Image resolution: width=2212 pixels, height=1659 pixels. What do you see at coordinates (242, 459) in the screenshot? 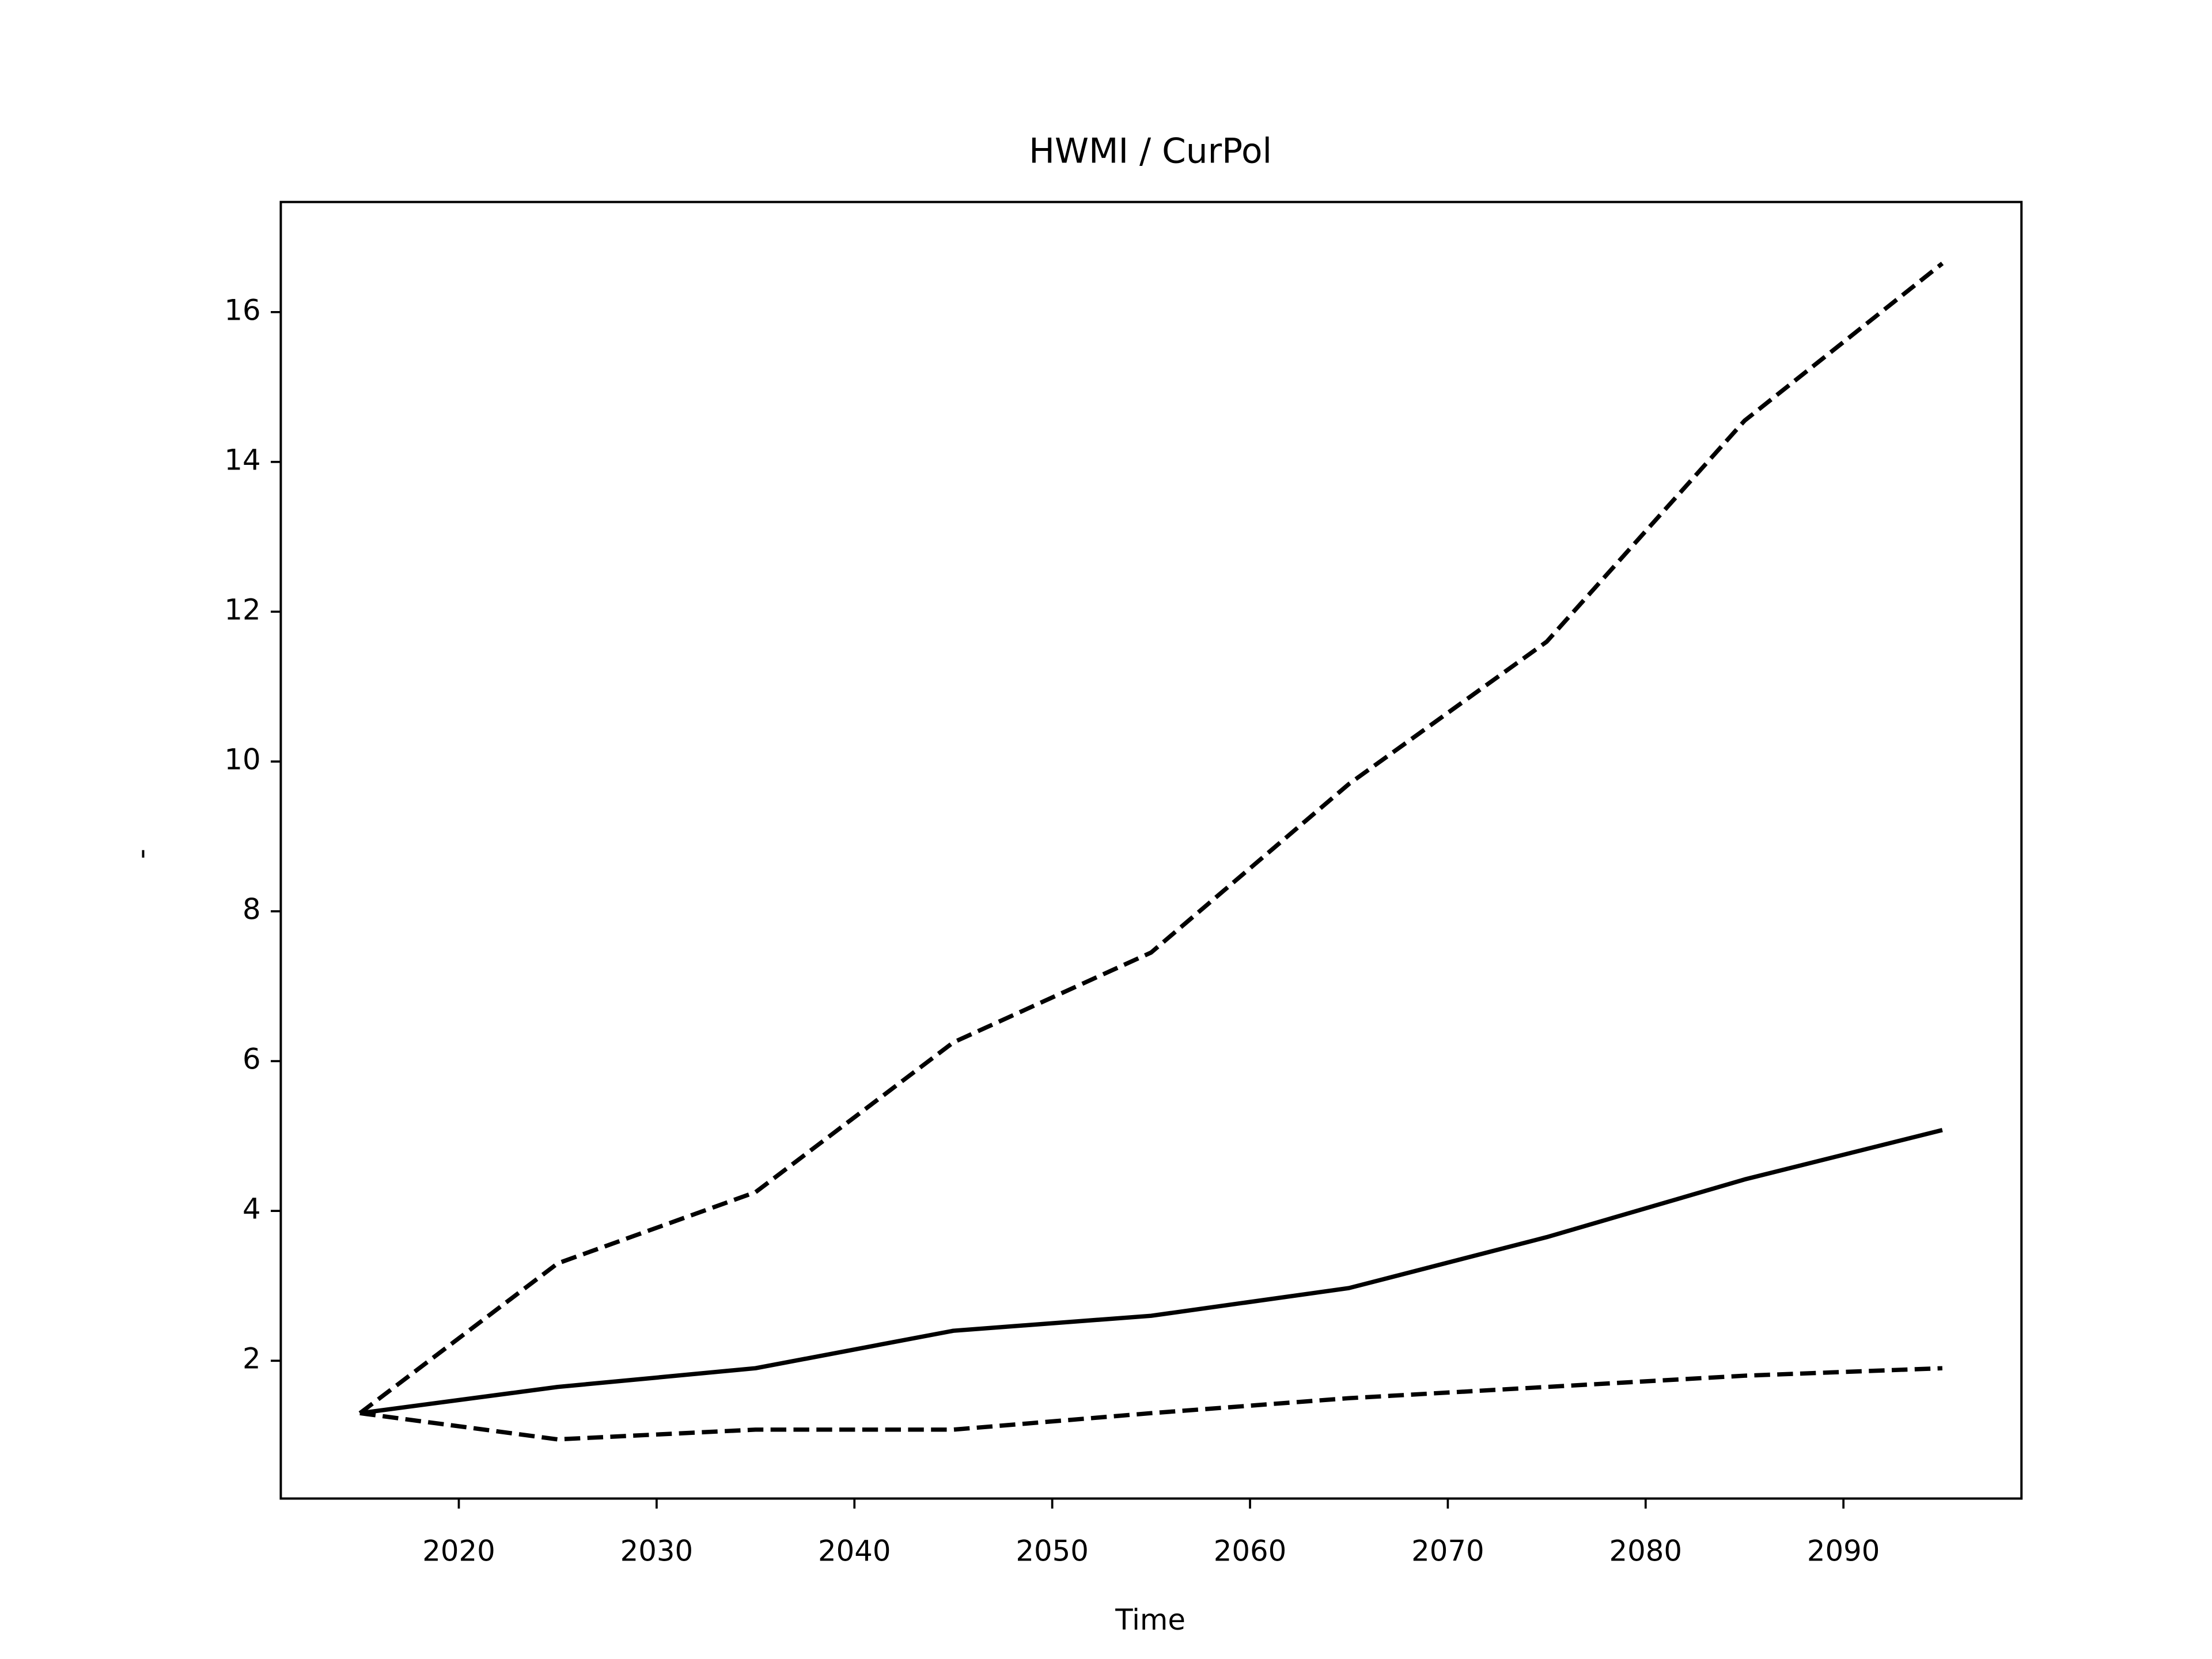
I see `y-tick-label: 14` at bounding box center [242, 459].